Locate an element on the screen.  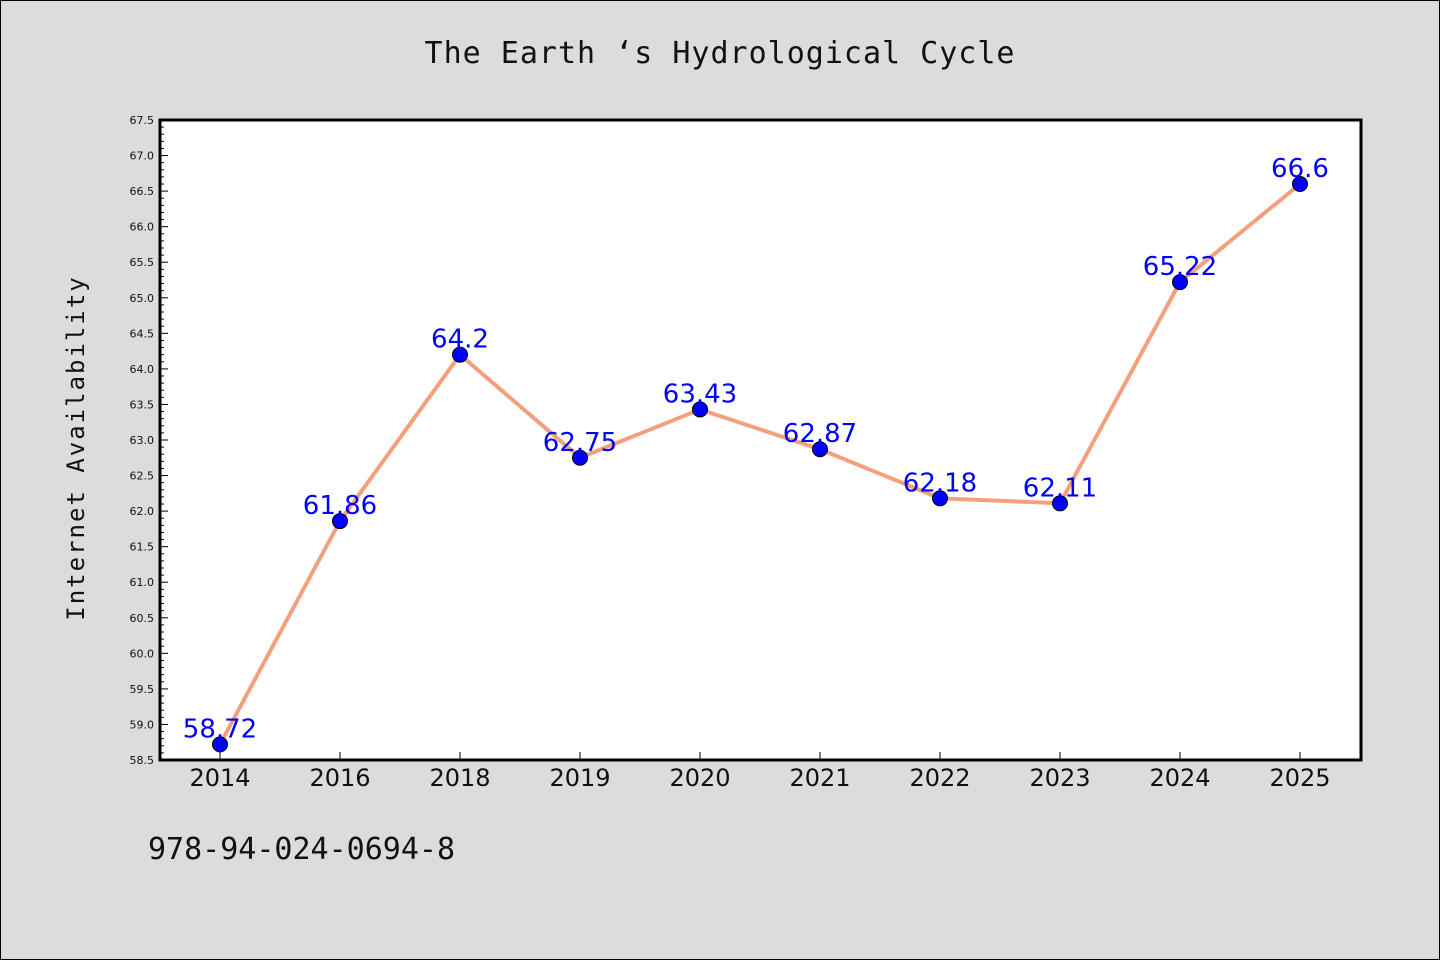
y-tick-label: 58.5 is located at coordinates (142, 760).